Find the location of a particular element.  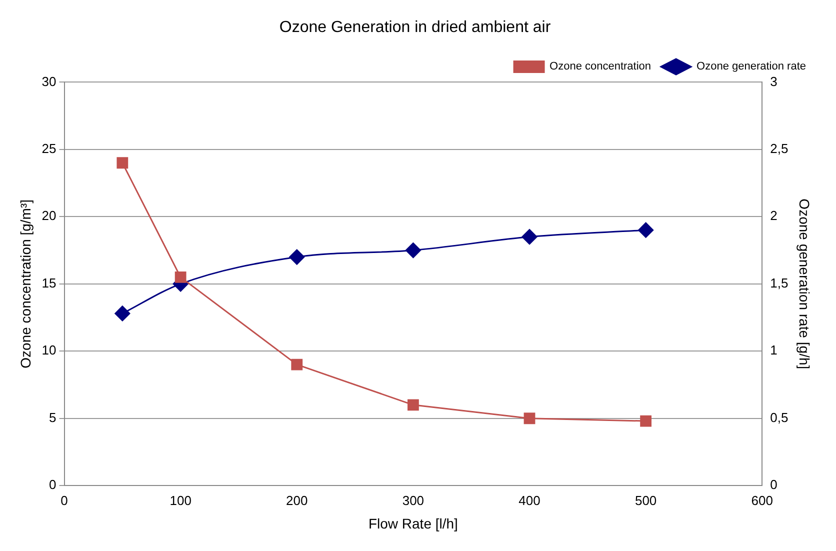

y-tick-label: 5 is located at coordinates (52, 417).